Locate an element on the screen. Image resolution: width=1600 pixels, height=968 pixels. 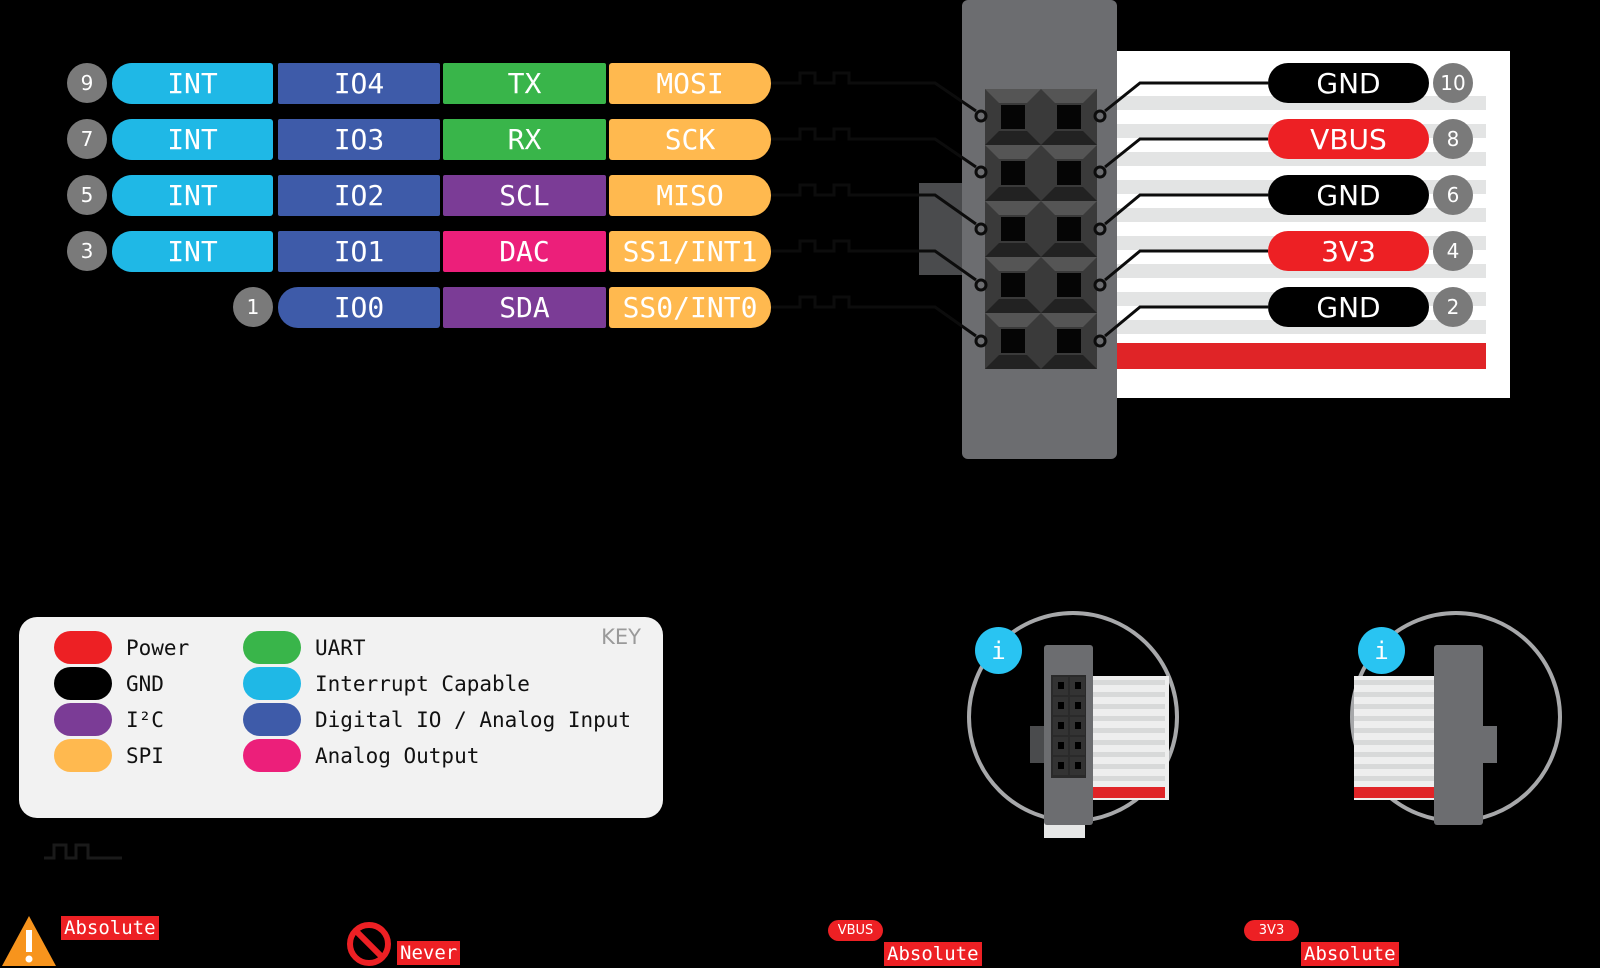
legend-item: UART is located at coordinates (304, 647).